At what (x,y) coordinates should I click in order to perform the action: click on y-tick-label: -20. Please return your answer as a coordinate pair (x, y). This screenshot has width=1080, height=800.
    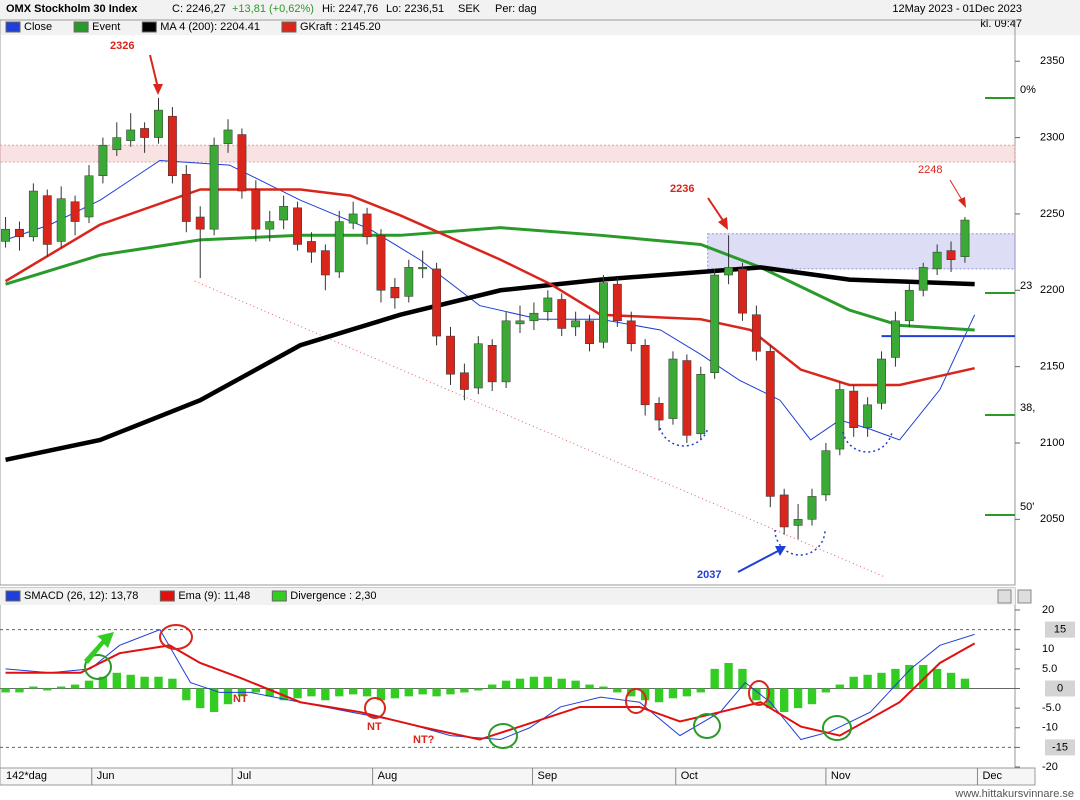
    Looking at the image, I should click on (1050, 767).